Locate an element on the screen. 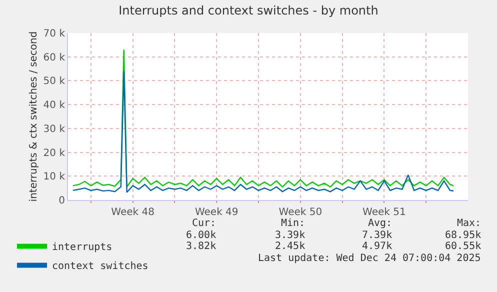 The image size is (497, 292). y-tick-label: 20 k is located at coordinates (54, 153).